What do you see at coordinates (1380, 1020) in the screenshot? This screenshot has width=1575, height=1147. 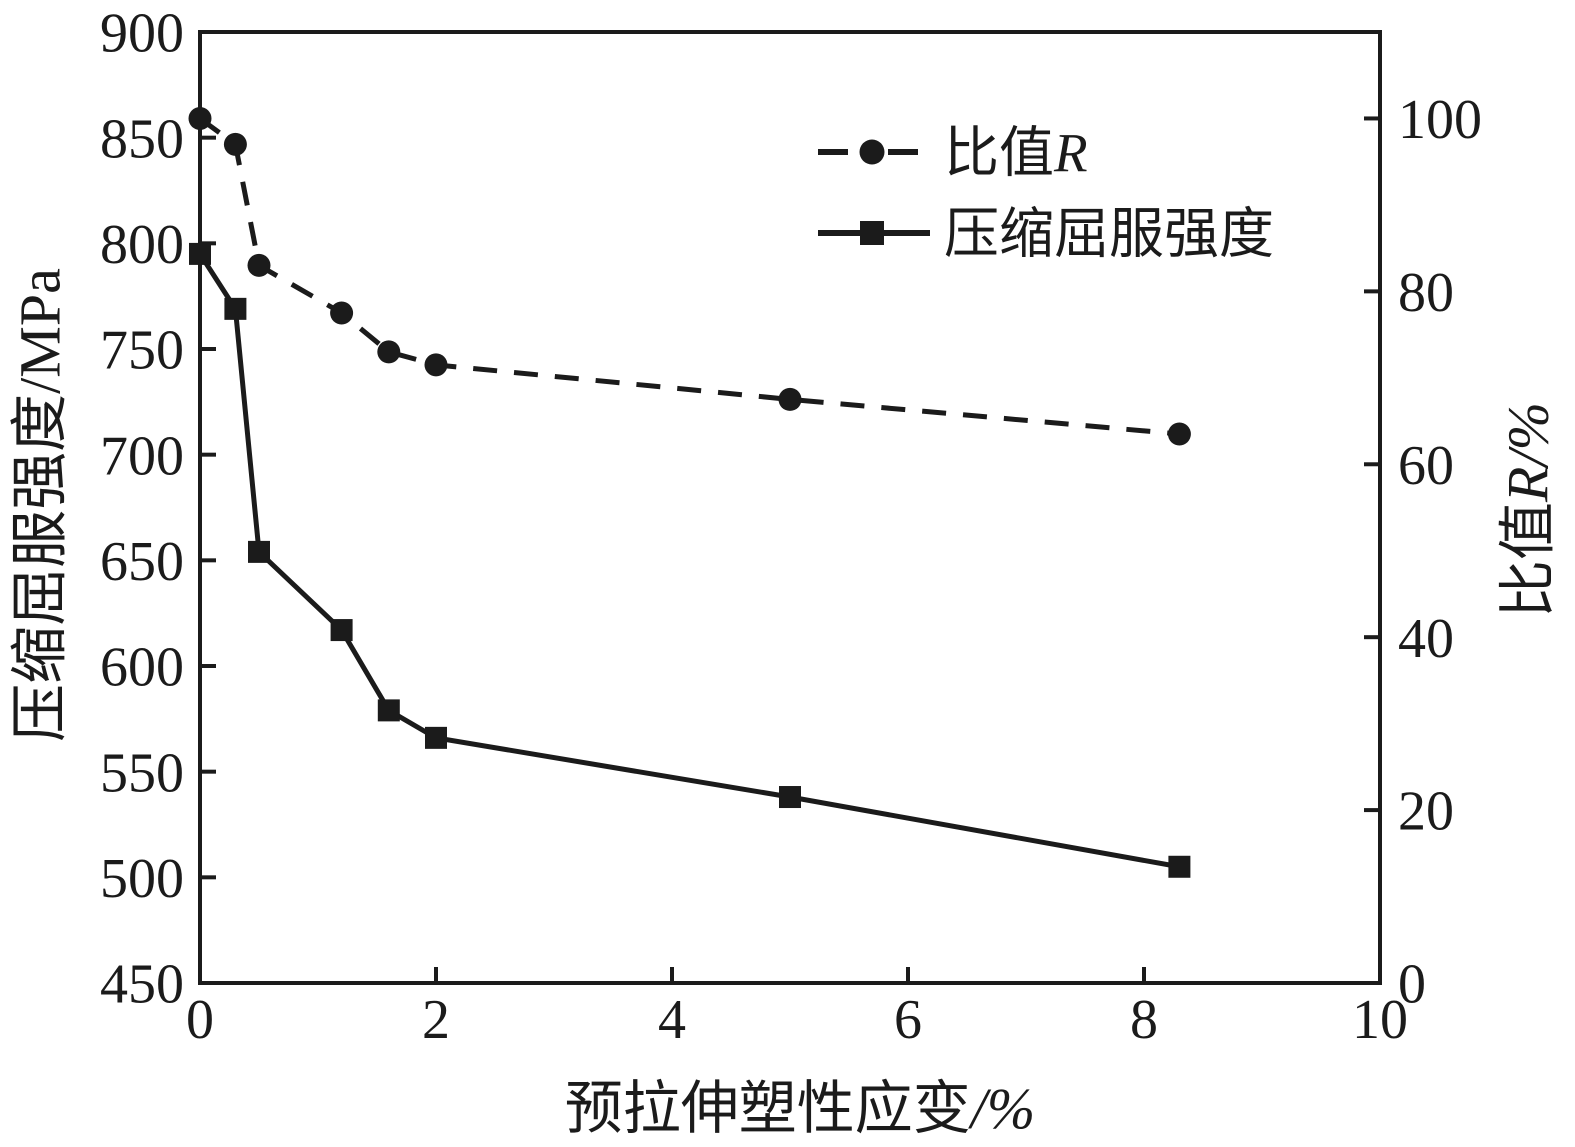 I see `tick-label: 10` at bounding box center [1380, 1020].